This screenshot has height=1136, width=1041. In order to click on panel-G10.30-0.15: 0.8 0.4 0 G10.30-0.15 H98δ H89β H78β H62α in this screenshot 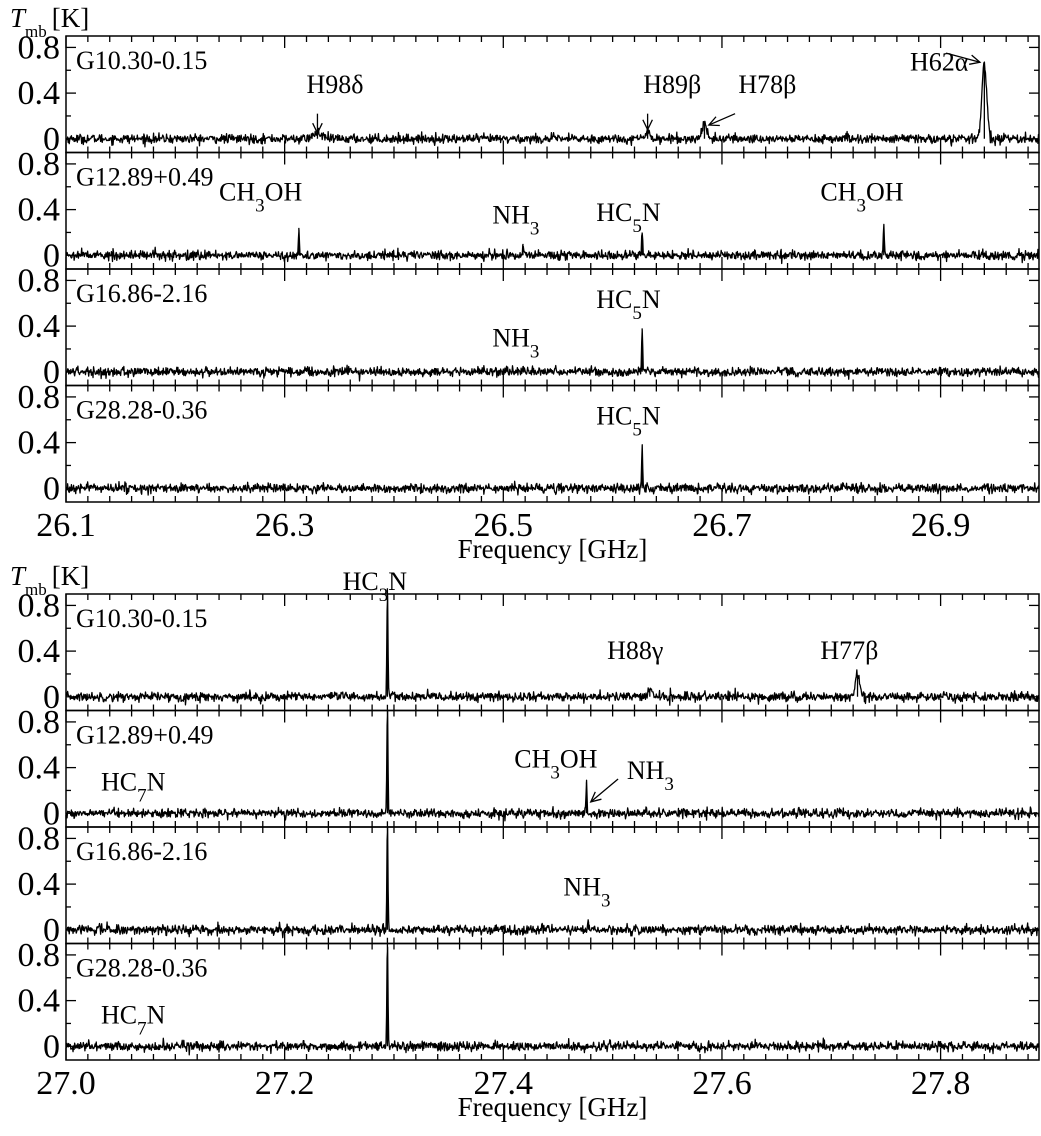, I will do `click(529, 93)`.